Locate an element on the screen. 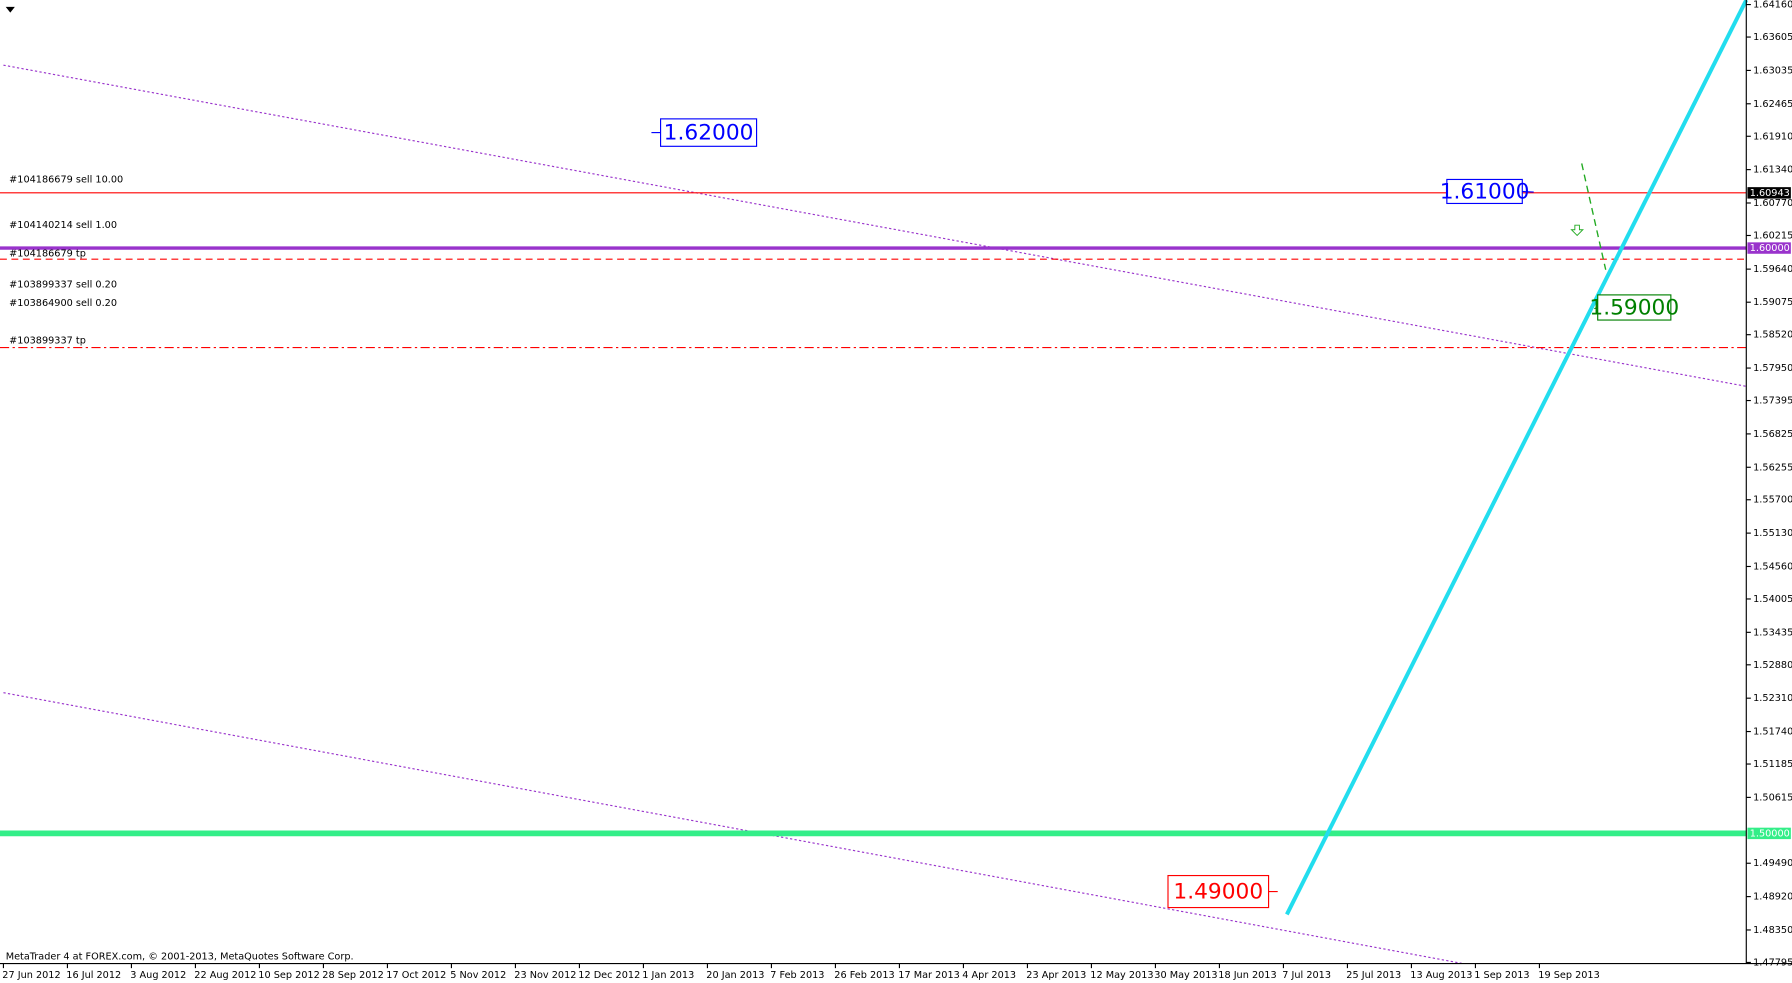 This screenshot has height=983, width=1792. y-tick-label: 1.64160 is located at coordinates (1772, 5).